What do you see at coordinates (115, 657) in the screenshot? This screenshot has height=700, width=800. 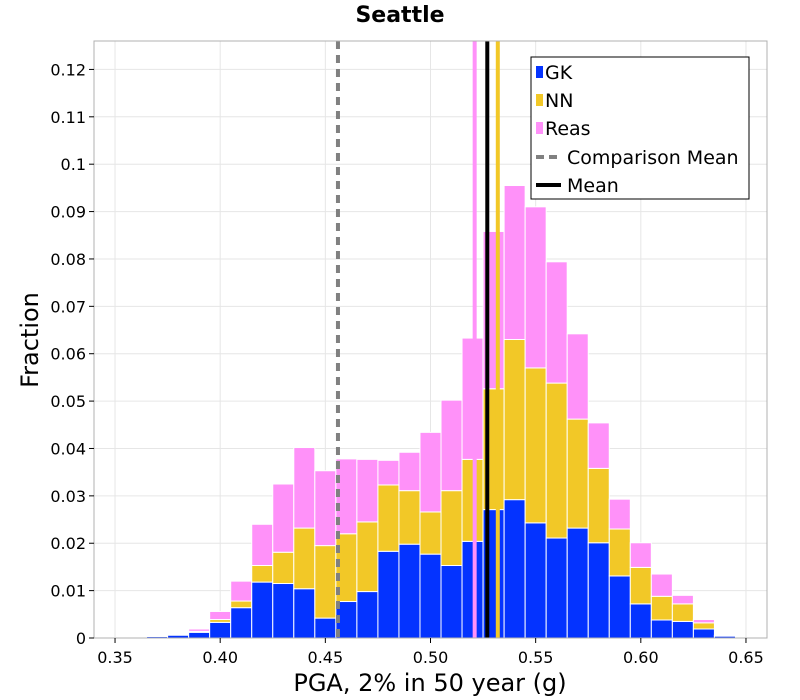 I see `x-tick-label: 0.35` at bounding box center [115, 657].